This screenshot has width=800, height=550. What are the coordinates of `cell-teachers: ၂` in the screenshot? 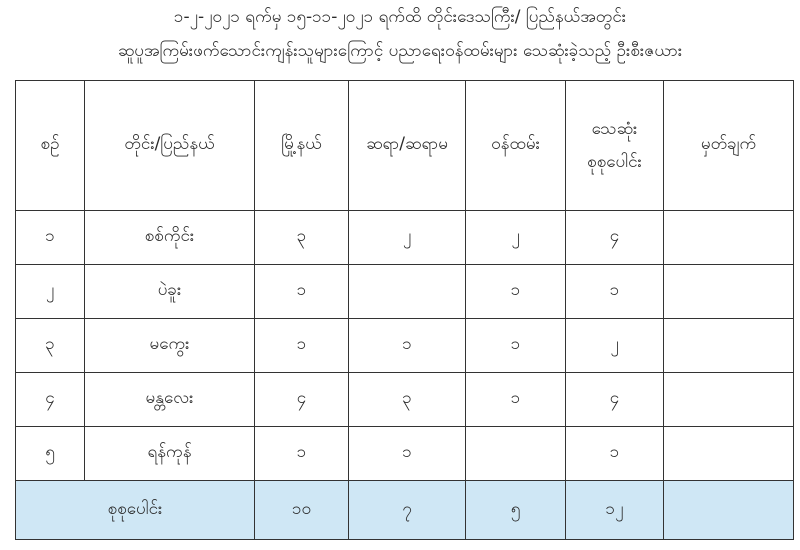 It's located at (407, 237).